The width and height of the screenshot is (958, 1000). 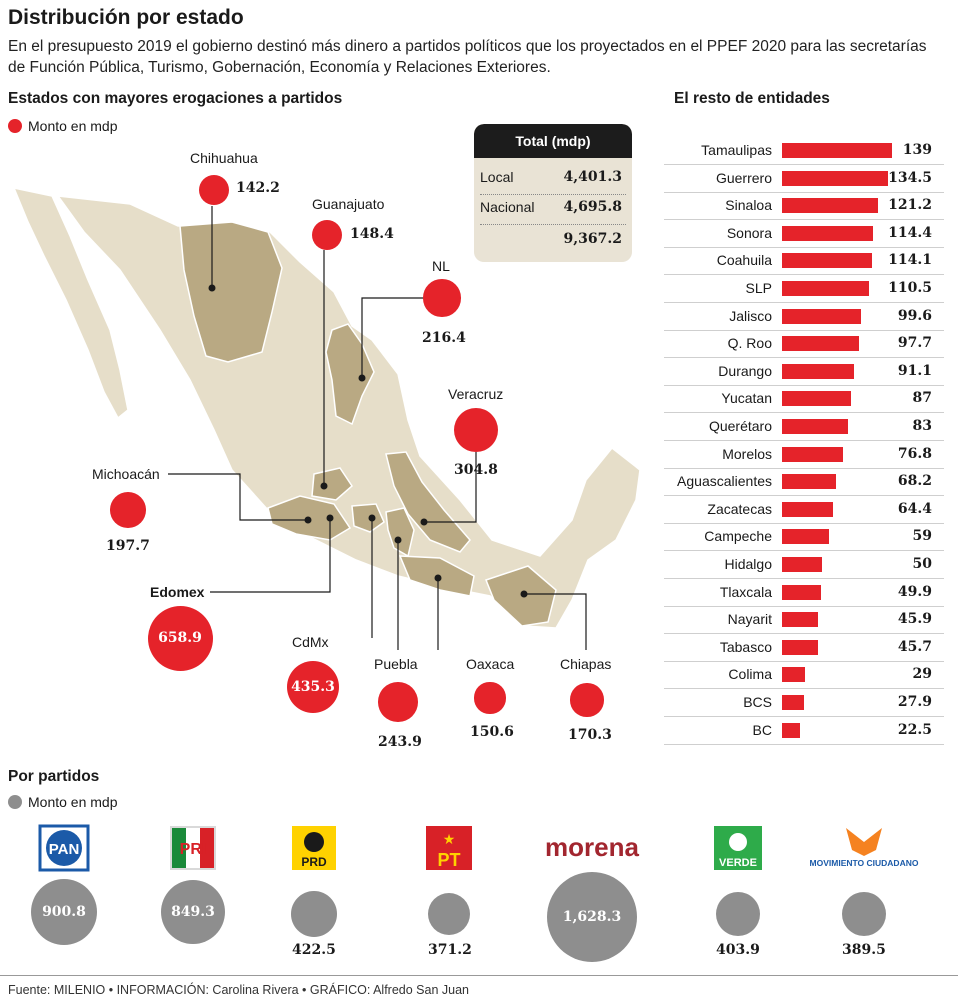 I want to click on bubble-cdmx: 435.3, so click(x=313, y=687).